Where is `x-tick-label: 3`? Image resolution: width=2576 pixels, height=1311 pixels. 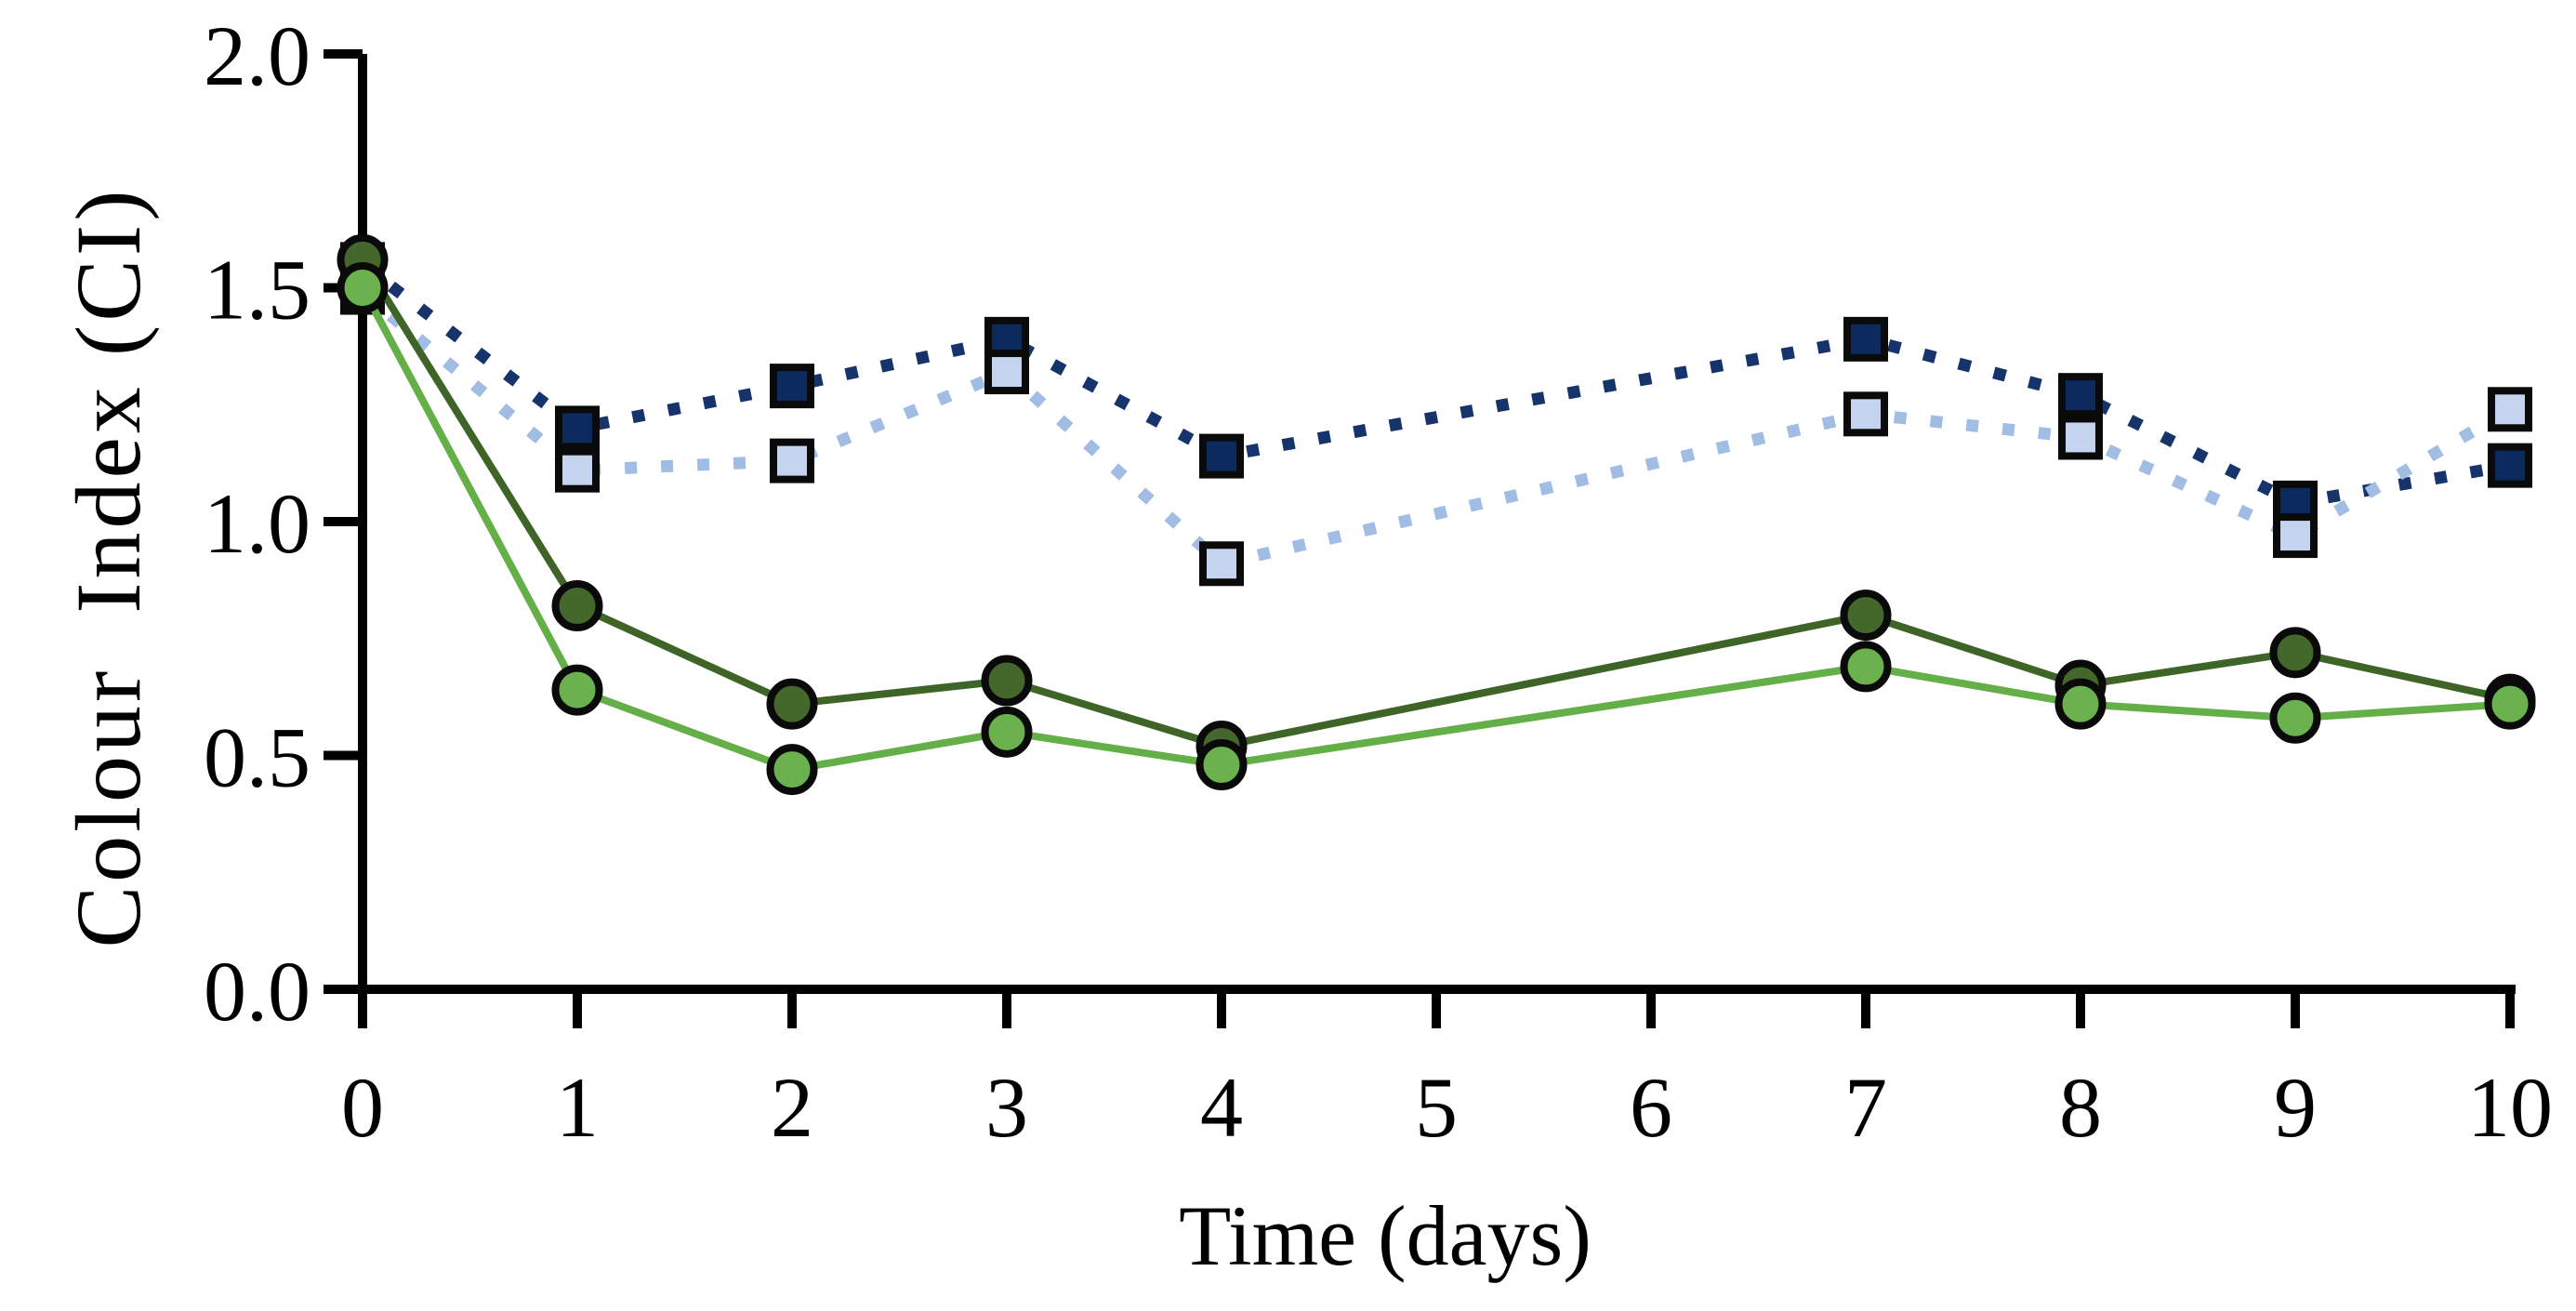 x-tick-label: 3 is located at coordinates (1006, 1107).